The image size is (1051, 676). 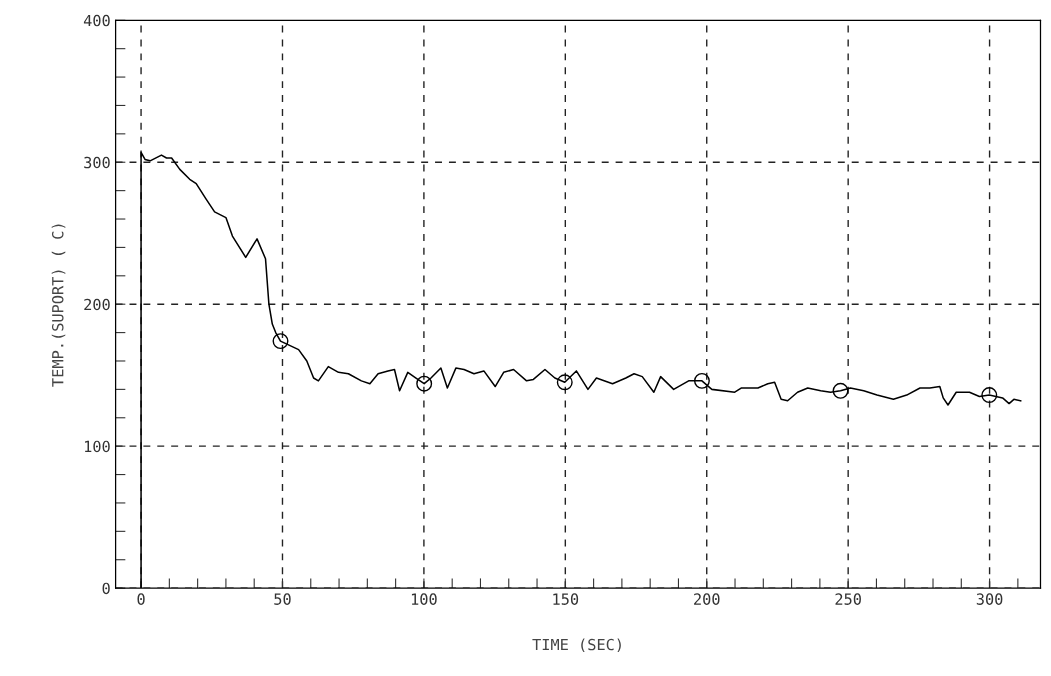 I want to click on y-axis-title: TEMP.(SUPORT) ( C), so click(x=58, y=305).